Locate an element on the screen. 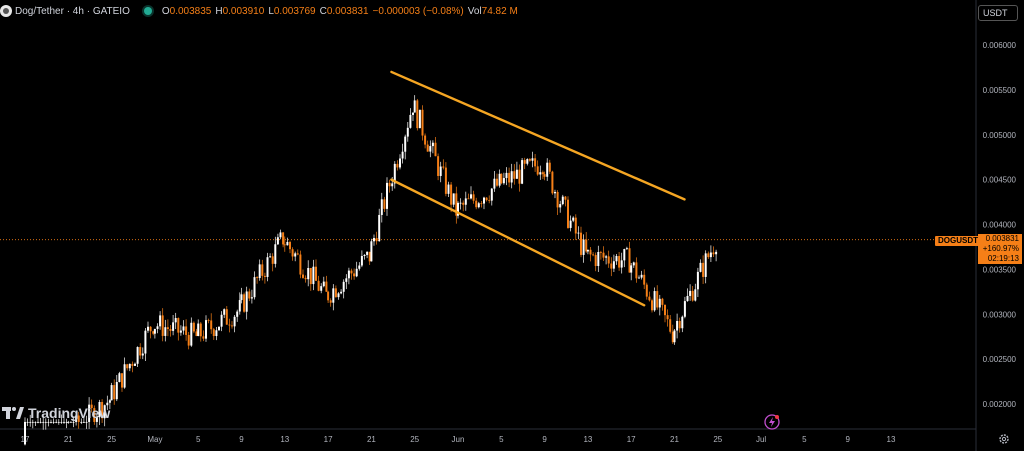 This screenshot has width=1024, height=451. symbol-title: Dog/Tether · 4h · GATEIO is located at coordinates (72, 11).